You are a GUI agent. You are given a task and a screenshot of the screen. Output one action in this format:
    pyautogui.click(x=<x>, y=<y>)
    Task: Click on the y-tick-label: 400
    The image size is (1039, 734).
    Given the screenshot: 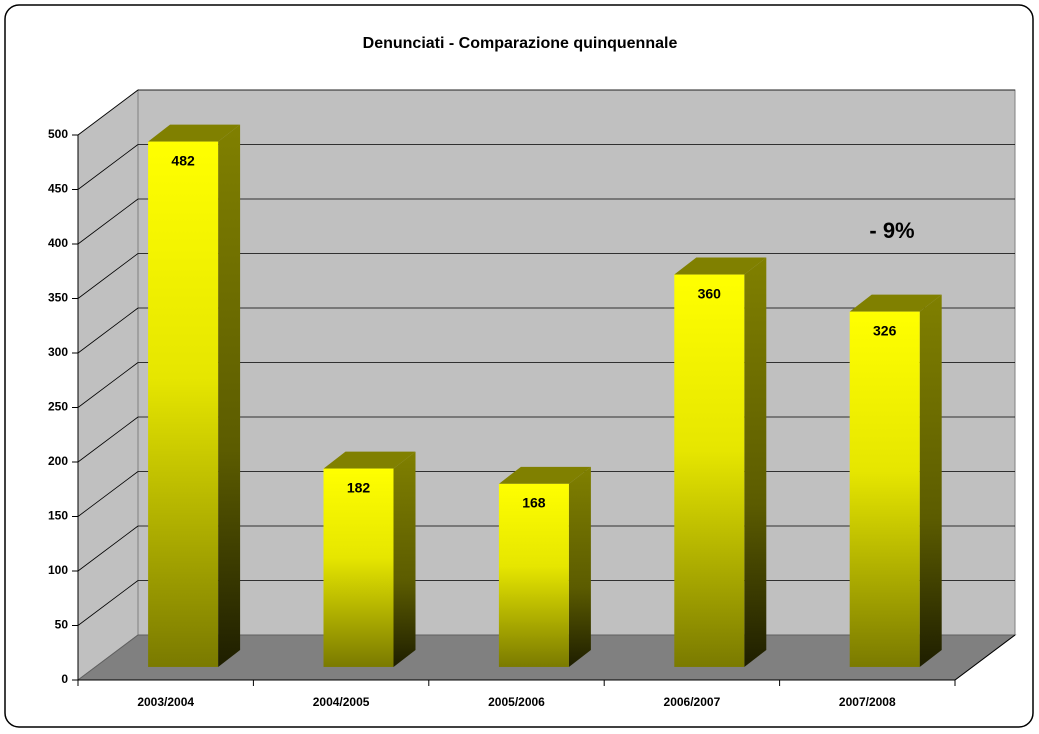 What is the action you would take?
    pyautogui.click(x=58, y=243)
    